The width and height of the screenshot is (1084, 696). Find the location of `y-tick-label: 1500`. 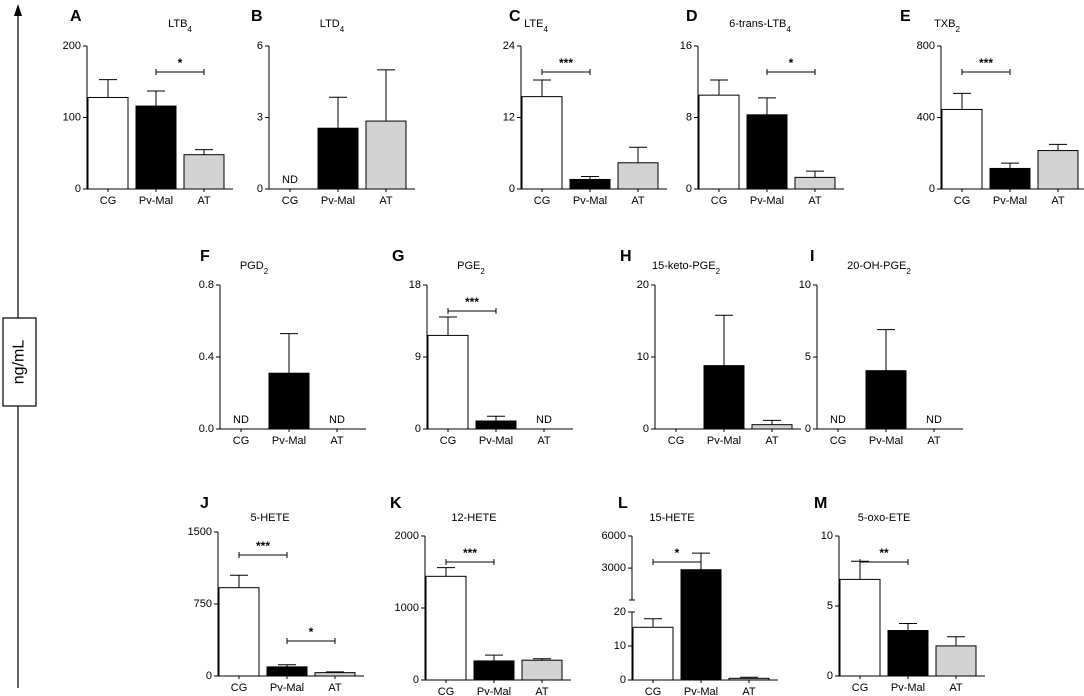

y-tick-label: 1500 is located at coordinates (200, 532).